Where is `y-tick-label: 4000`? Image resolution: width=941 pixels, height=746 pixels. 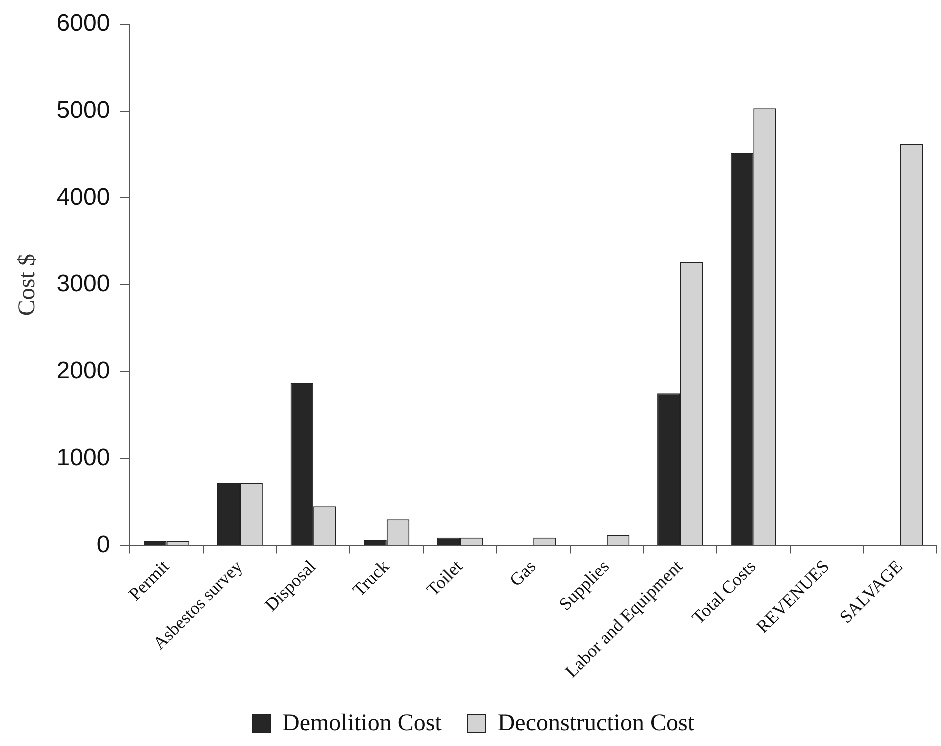
y-tick-label: 4000 is located at coordinates (83, 197).